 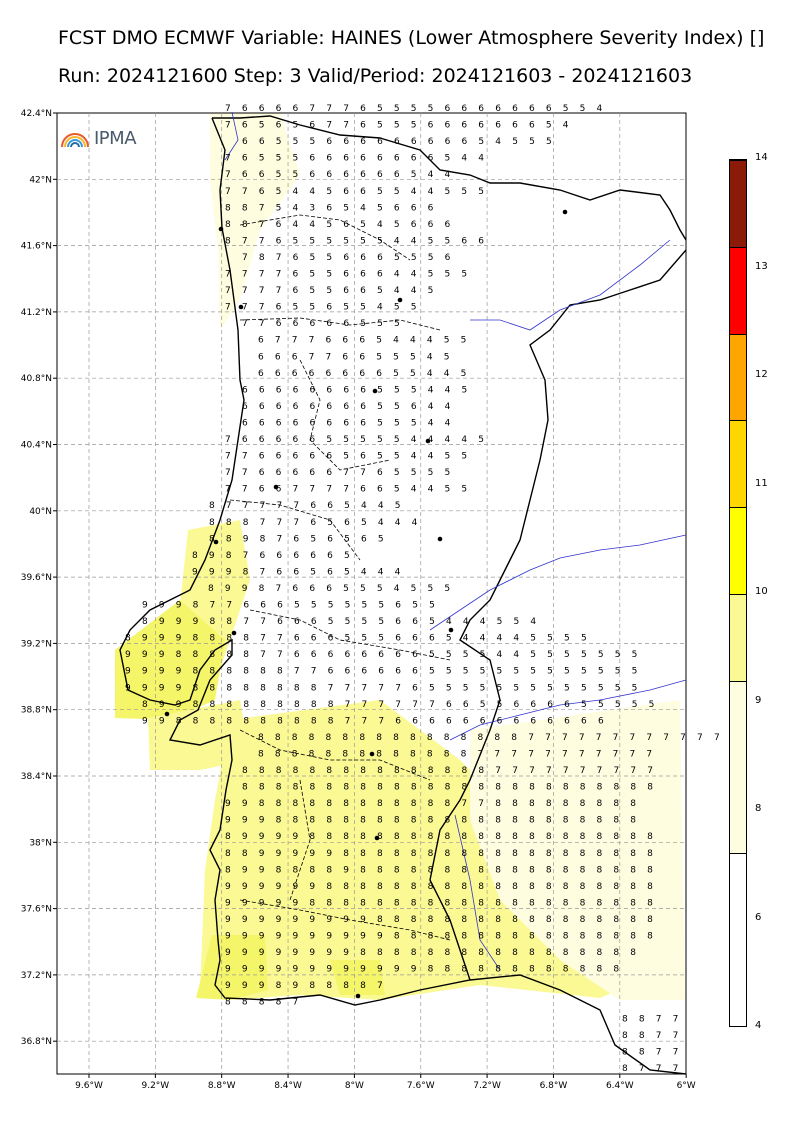 What do you see at coordinates (758, 808) in the screenshot?
I see `colorbar-label: 8` at bounding box center [758, 808].